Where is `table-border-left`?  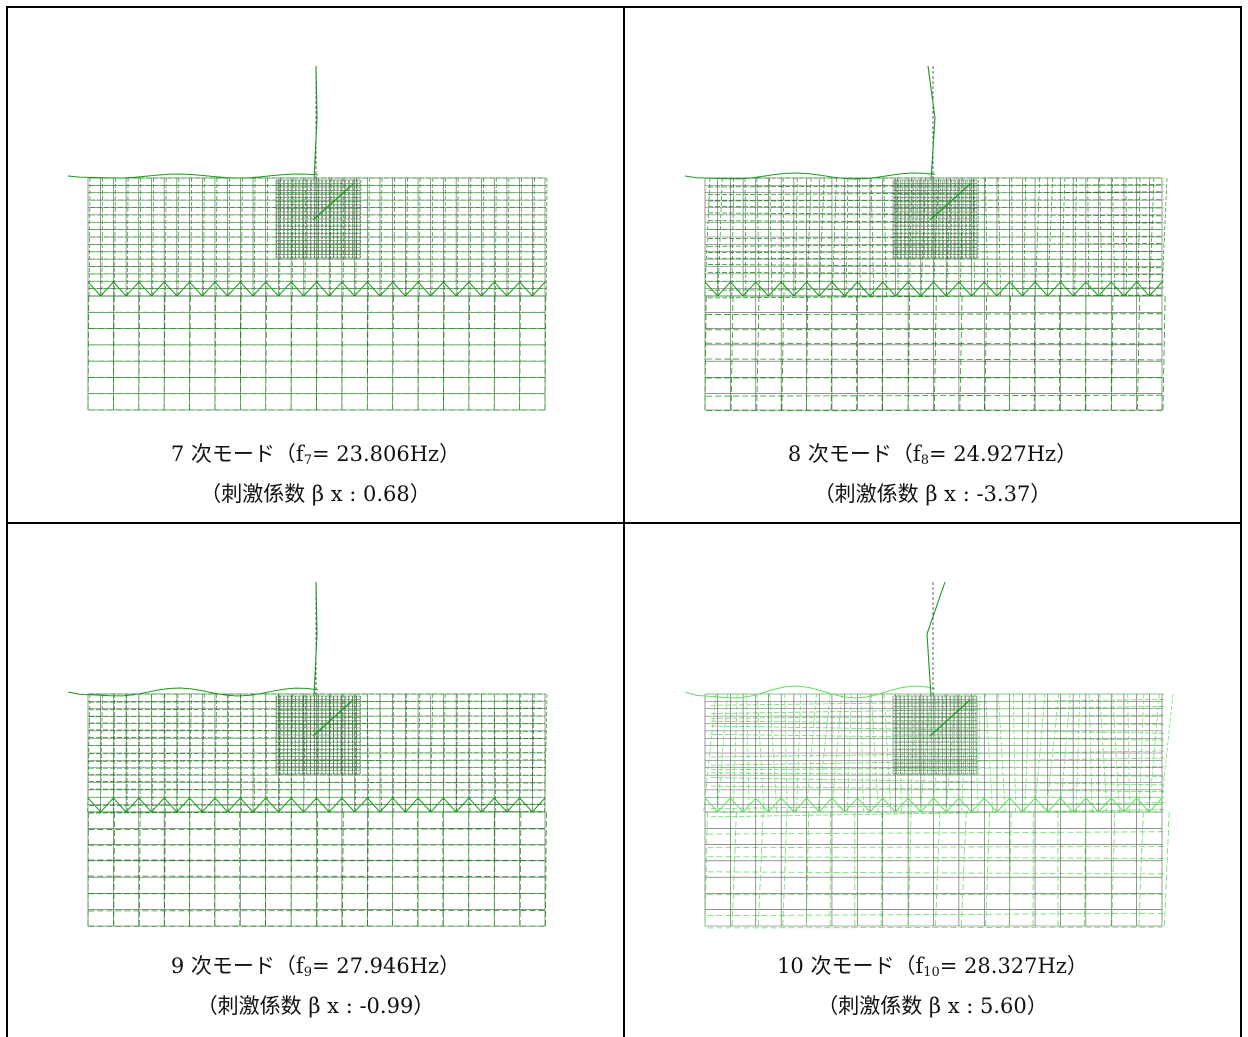 table-border-left is located at coordinates (7, 521).